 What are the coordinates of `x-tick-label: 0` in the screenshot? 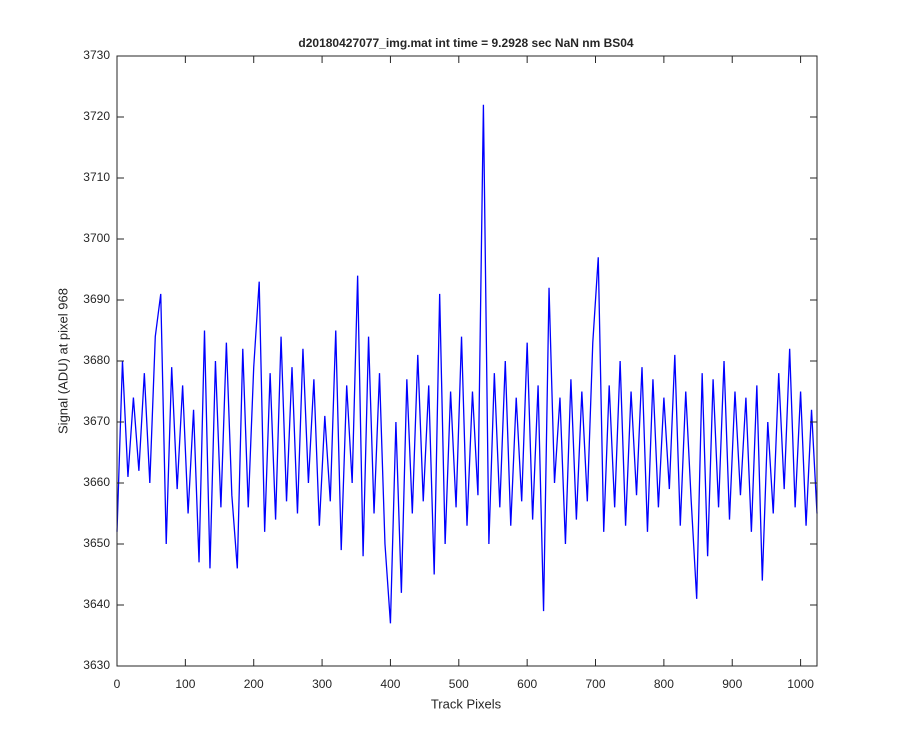 It's located at (117, 684).